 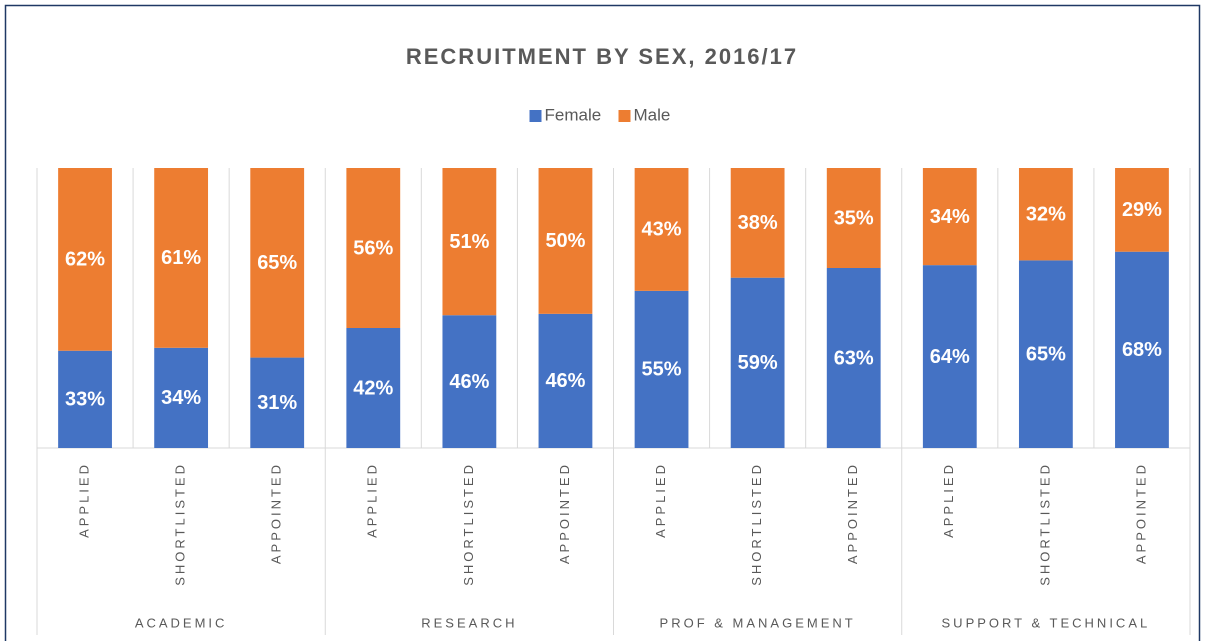 I want to click on data-label: 68%, so click(x=1142, y=350).